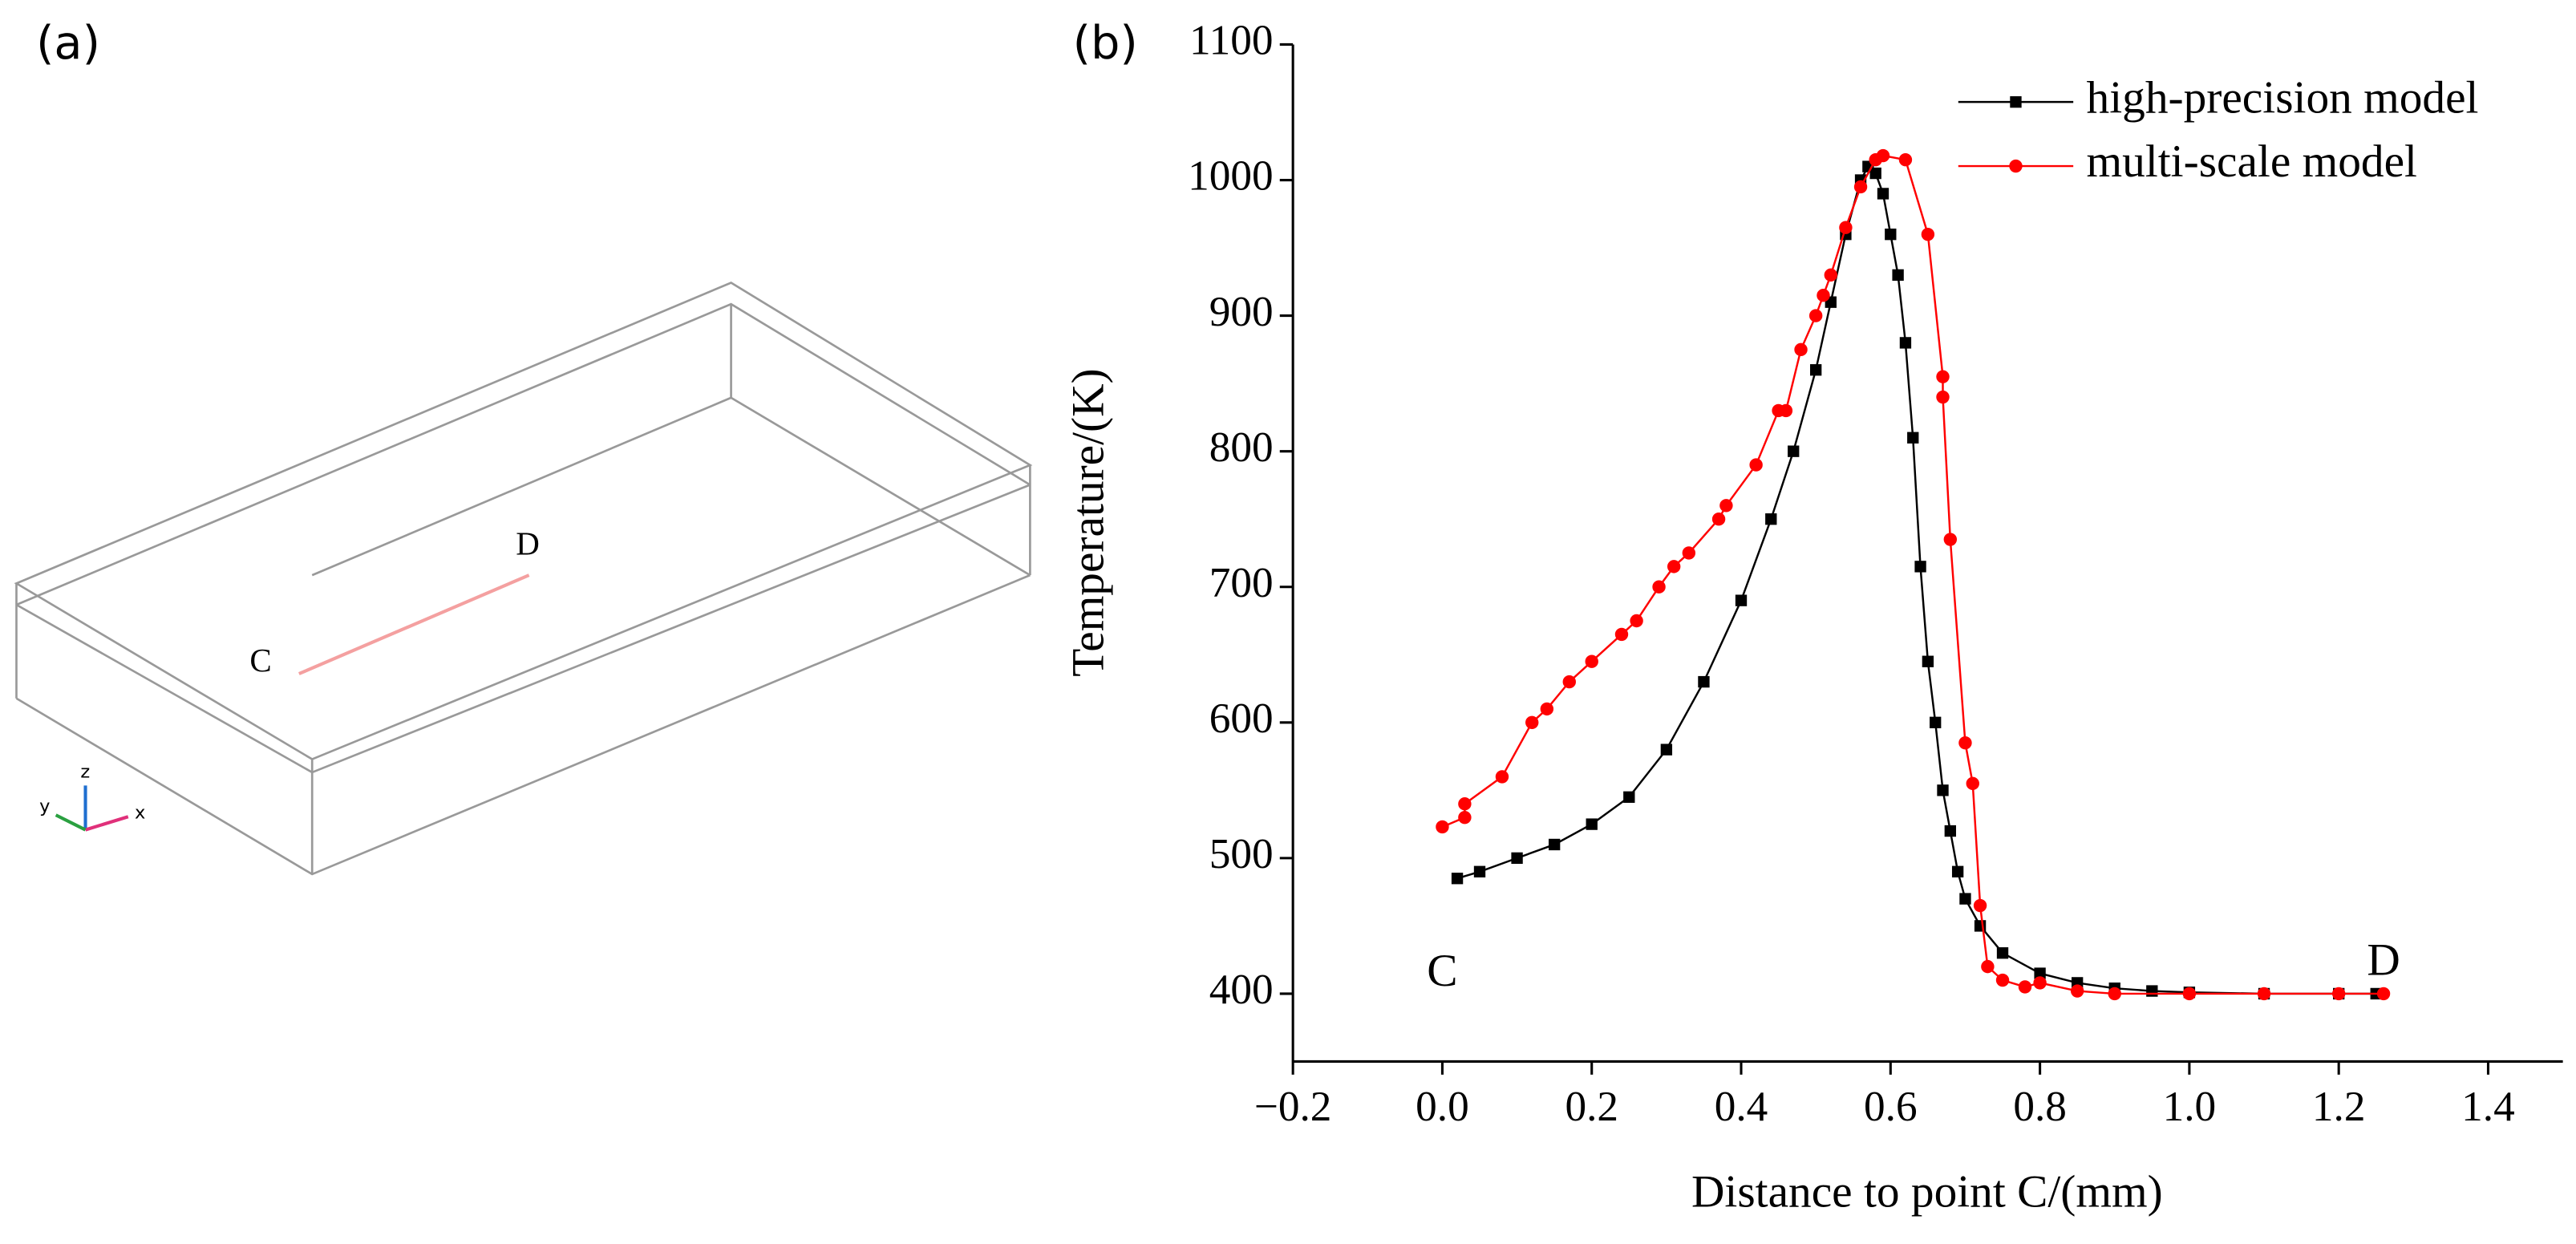 The width and height of the screenshot is (2576, 1244). I want to click on y-tick-label: 1100, so click(1231, 40).